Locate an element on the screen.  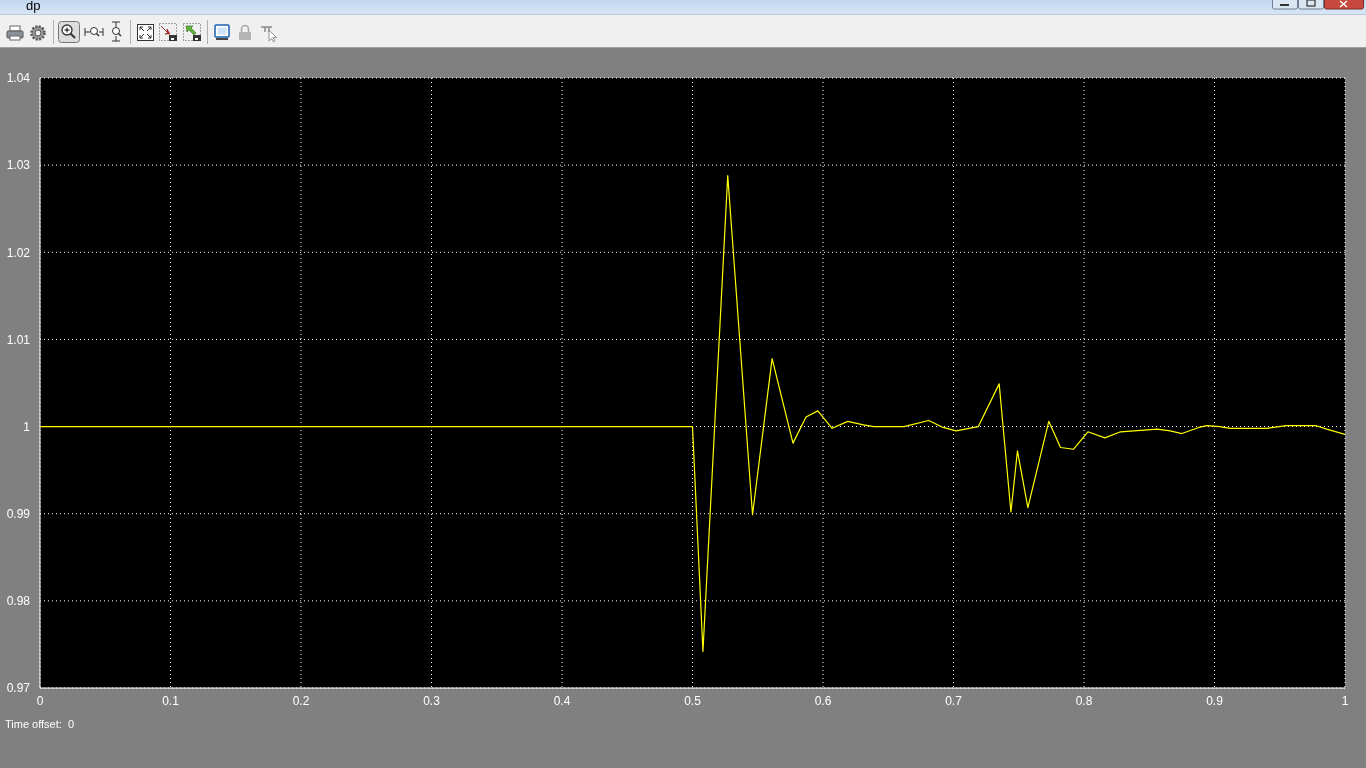
y-tick-label: 0.97 is located at coordinates (18, 688).